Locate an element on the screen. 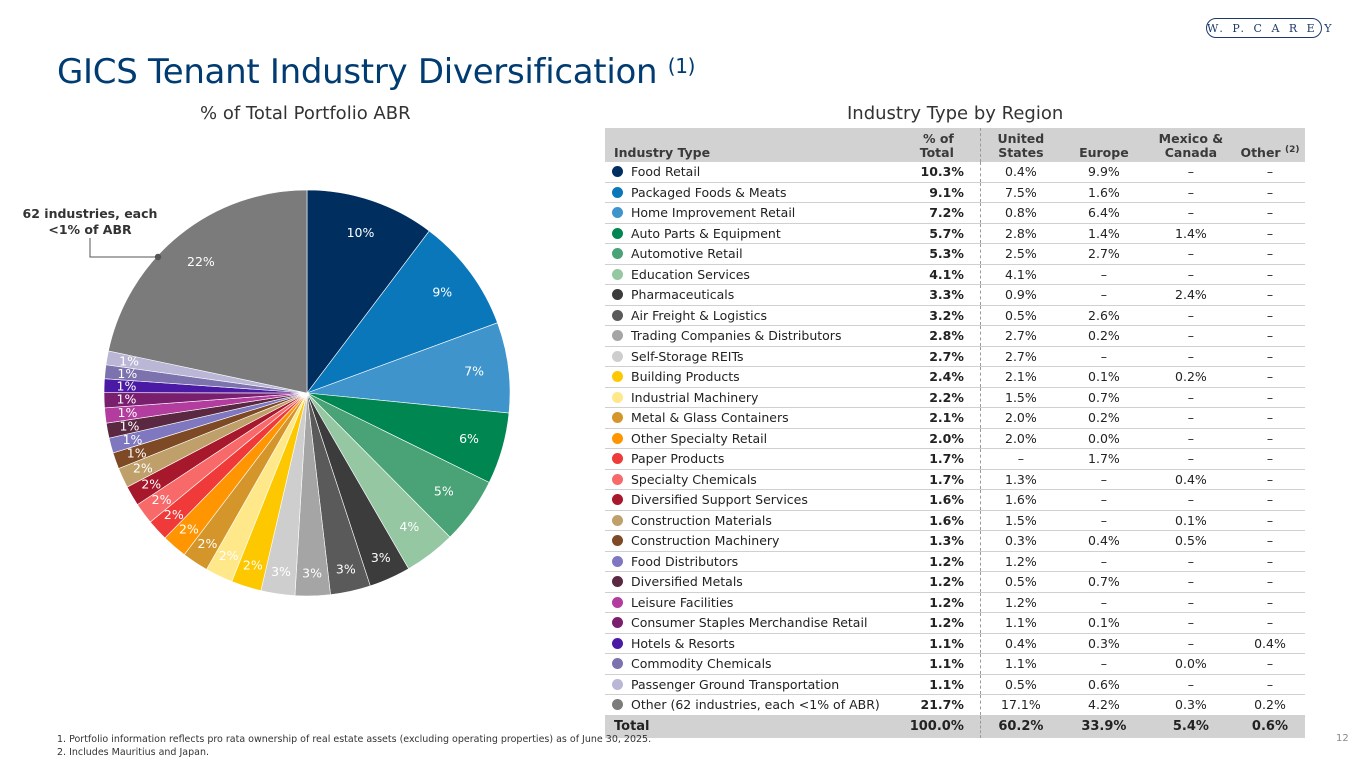  row-percent-total: 2.4% is located at coordinates (932, 377).